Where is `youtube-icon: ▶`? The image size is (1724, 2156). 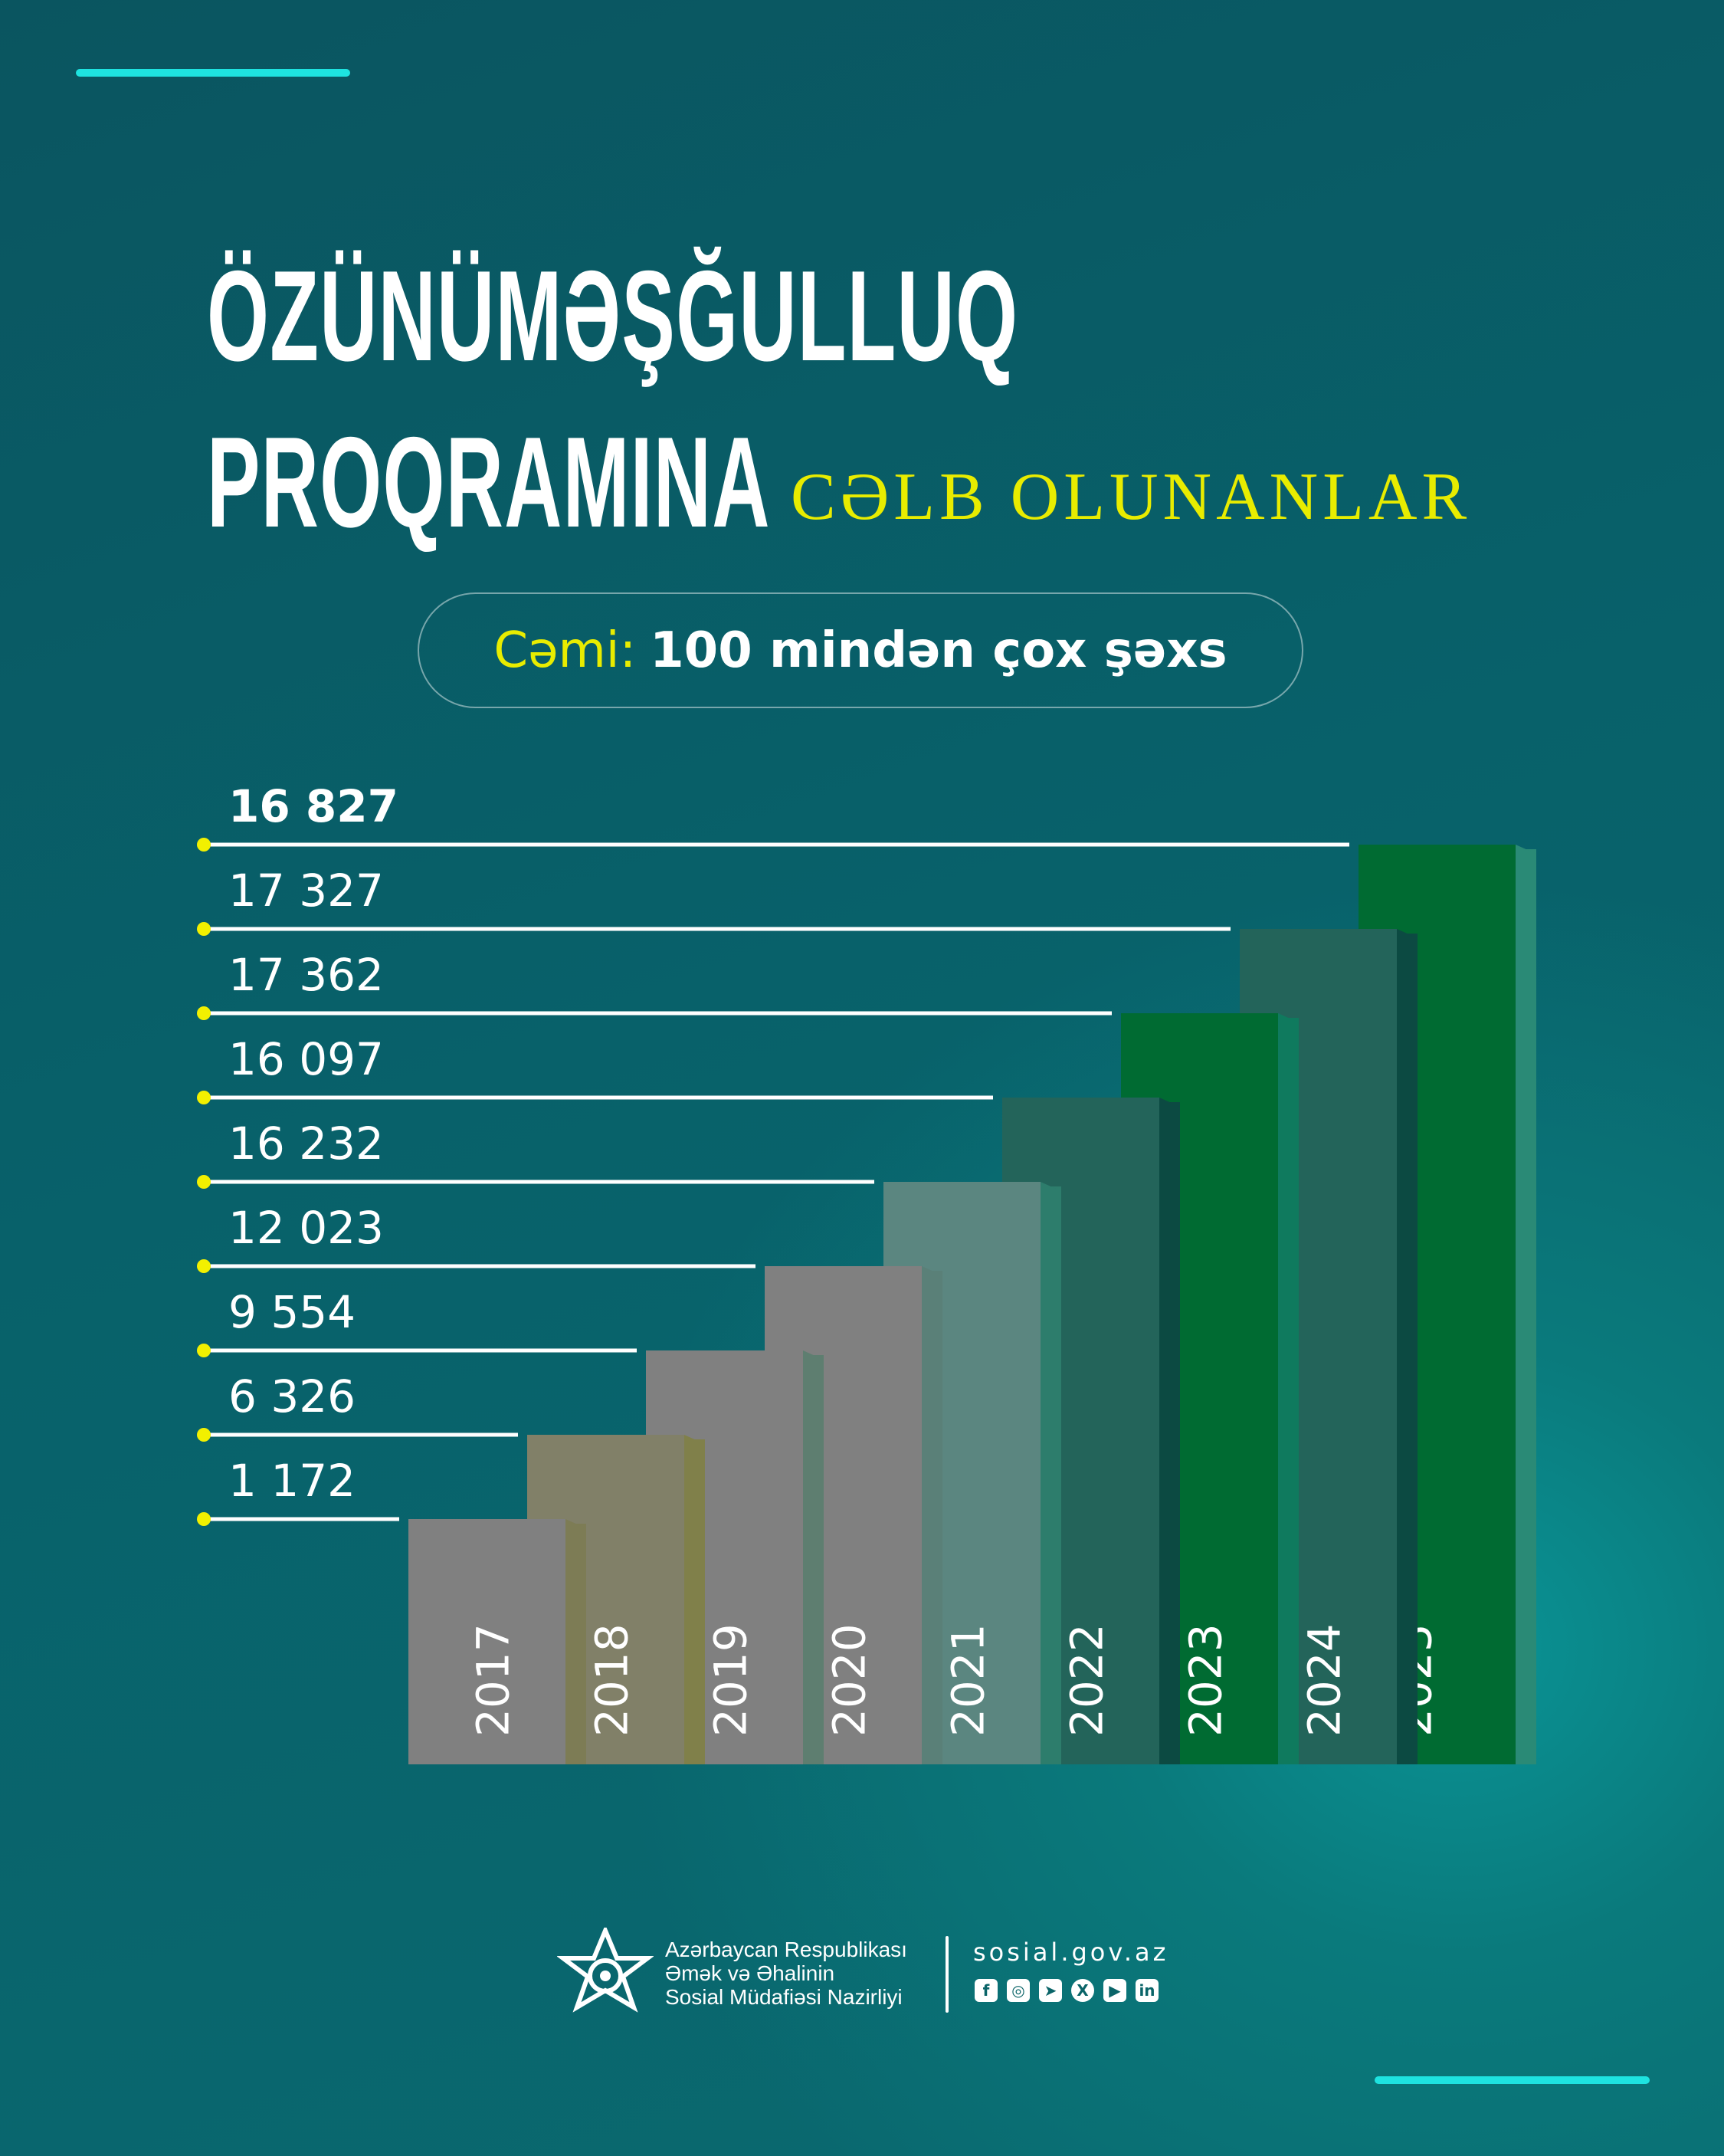
youtube-icon: ▶ is located at coordinates (1114, 1990).